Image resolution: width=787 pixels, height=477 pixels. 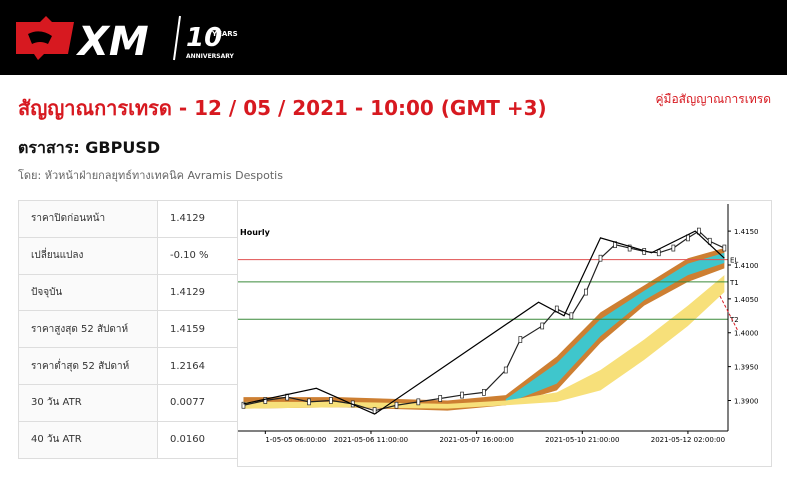 What do you see at coordinates (197, 255) in the screenshot?
I see `value-cell: -0.10 %` at bounding box center [197, 255].